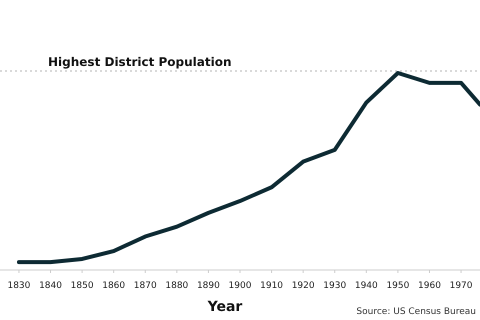  Describe the element at coordinates (140, 62) in the screenshot. I see `ref-line-label: Highest District Population` at that location.